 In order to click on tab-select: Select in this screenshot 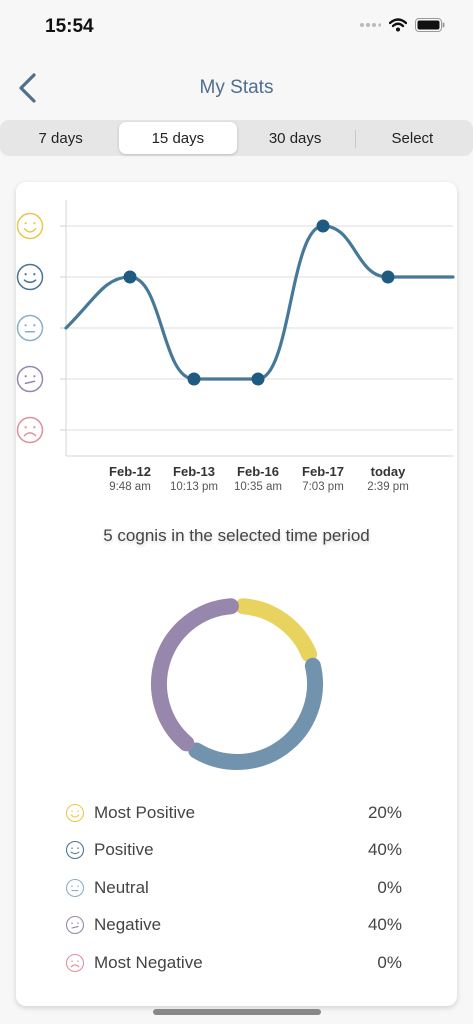, I will do `click(412, 138)`.